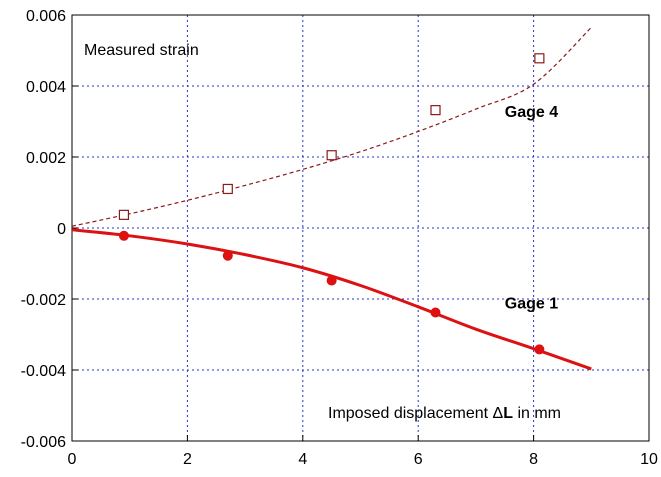  What do you see at coordinates (46, 87) in the screenshot?
I see `y-tick-label: 0.004` at bounding box center [46, 87].